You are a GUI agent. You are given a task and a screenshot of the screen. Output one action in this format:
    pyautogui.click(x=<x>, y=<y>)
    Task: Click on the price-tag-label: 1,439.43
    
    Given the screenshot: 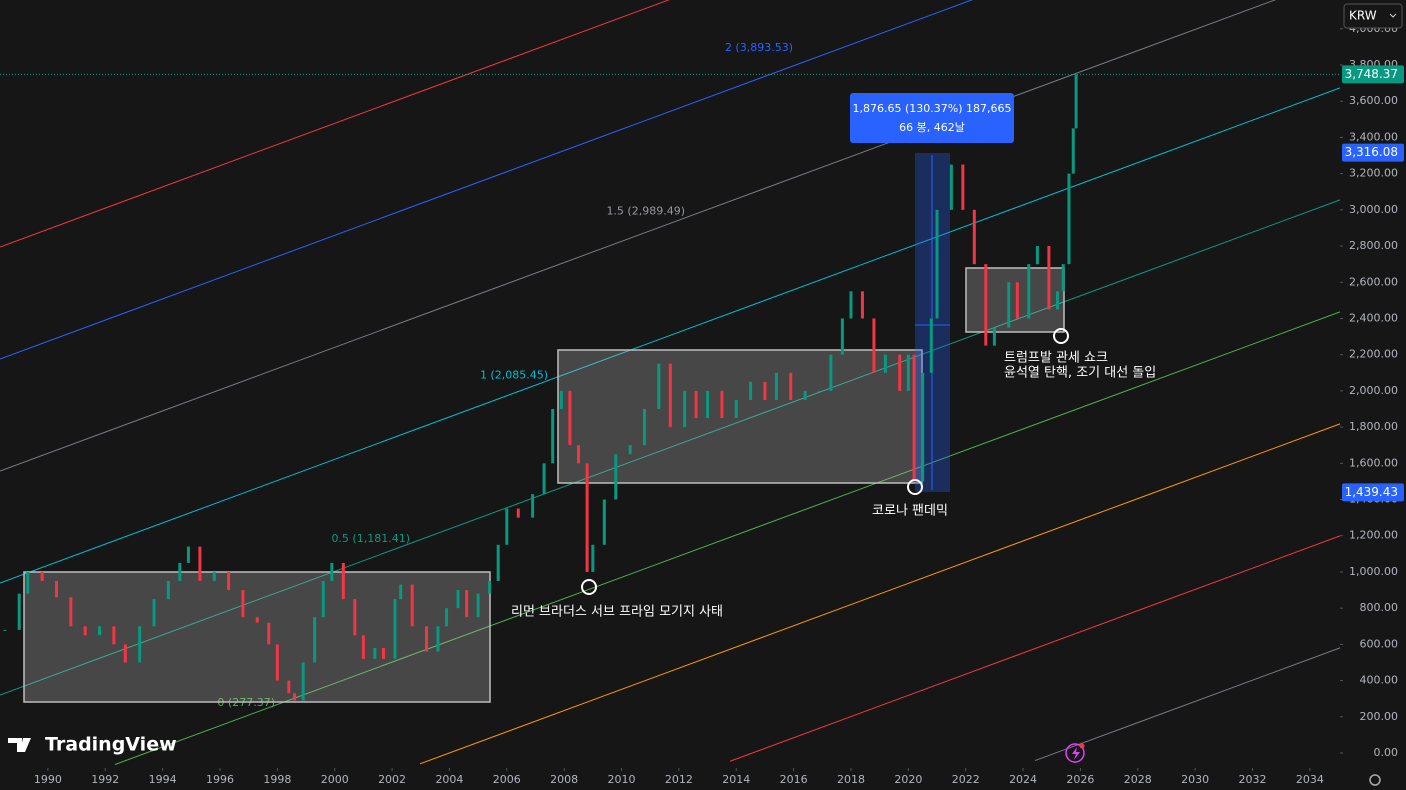 What is the action you would take?
    pyautogui.click(x=1371, y=492)
    